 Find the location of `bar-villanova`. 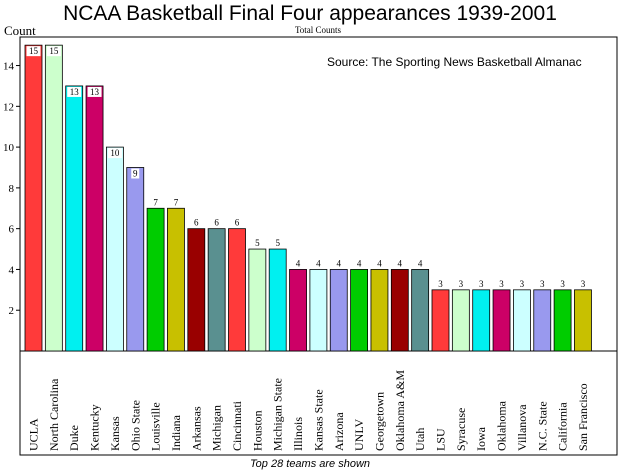

bar-villanova is located at coordinates (522, 320).